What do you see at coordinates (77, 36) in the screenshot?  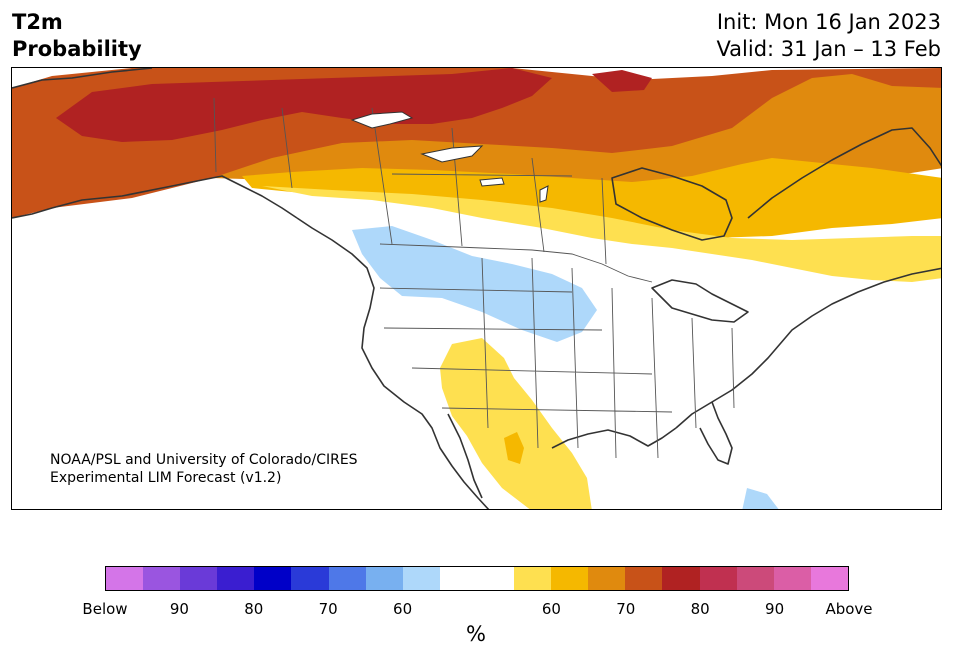 I see `map-title: T2m Probability` at bounding box center [77, 36].